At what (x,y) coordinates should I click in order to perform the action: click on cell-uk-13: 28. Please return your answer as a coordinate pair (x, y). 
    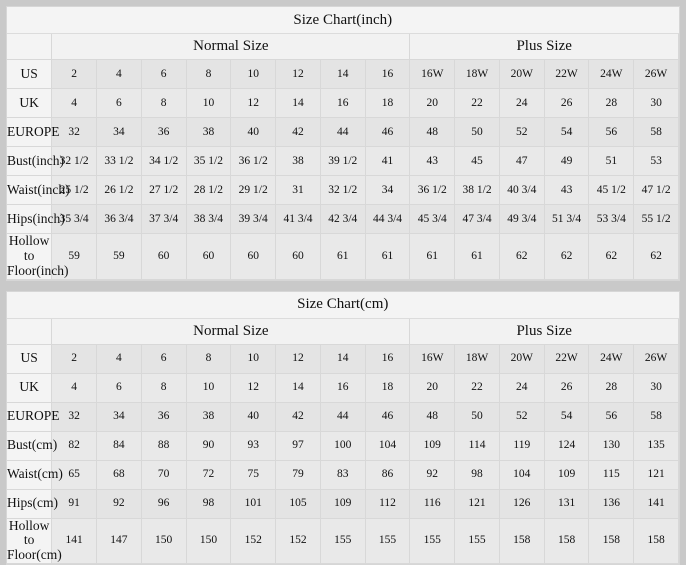
    Looking at the image, I should click on (611, 387).